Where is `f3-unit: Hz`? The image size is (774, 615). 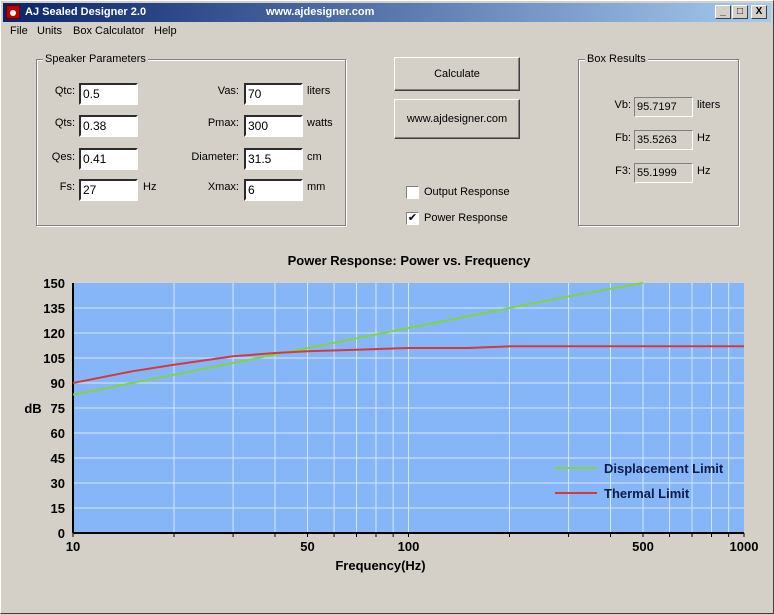 f3-unit: Hz is located at coordinates (704, 171).